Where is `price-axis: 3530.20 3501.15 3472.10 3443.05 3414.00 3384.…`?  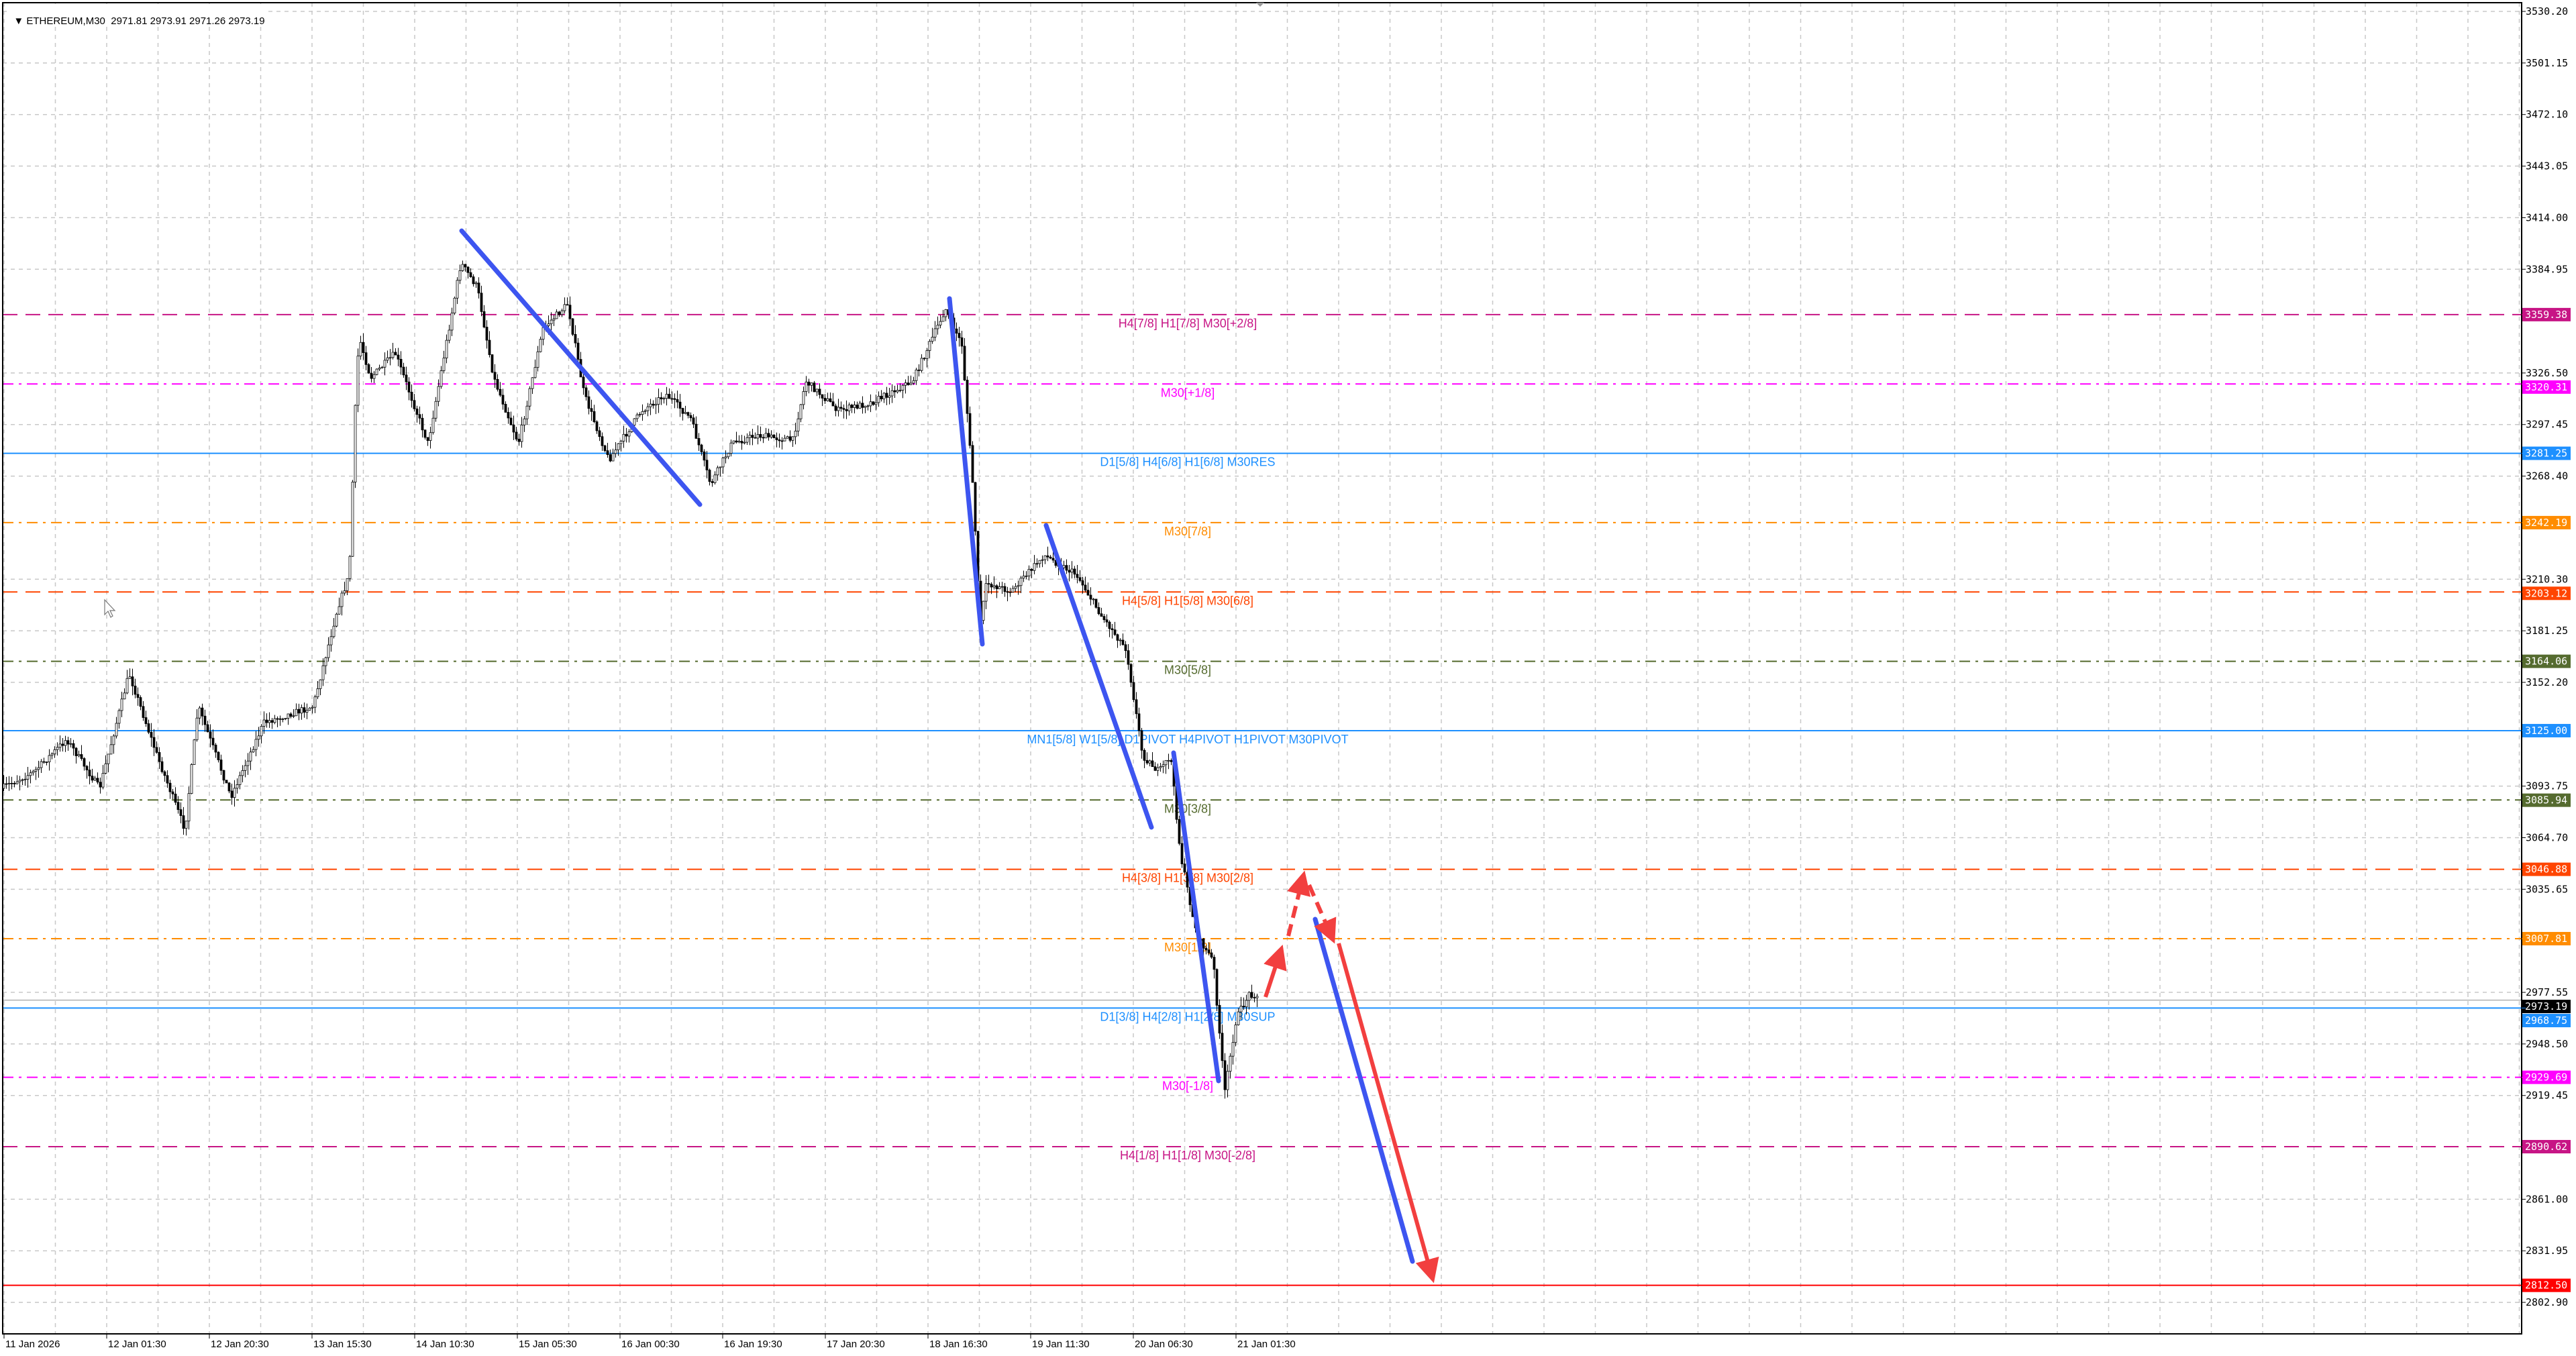
price-axis: 3530.20 3501.15 3472.10 3443.05 3414.00 3384.… is located at coordinates (2546, 656).